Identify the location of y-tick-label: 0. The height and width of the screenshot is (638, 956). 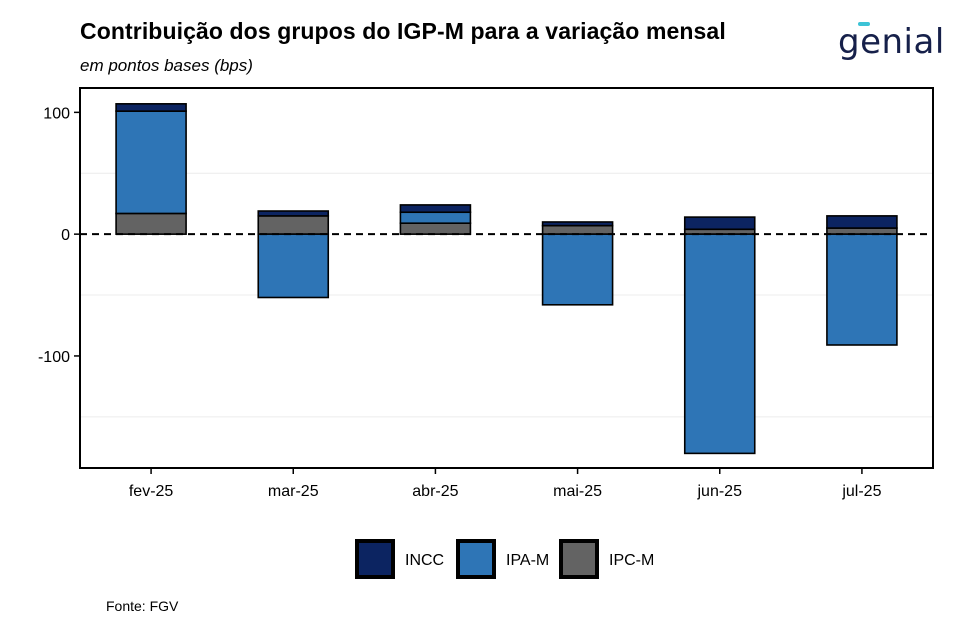
(65, 235).